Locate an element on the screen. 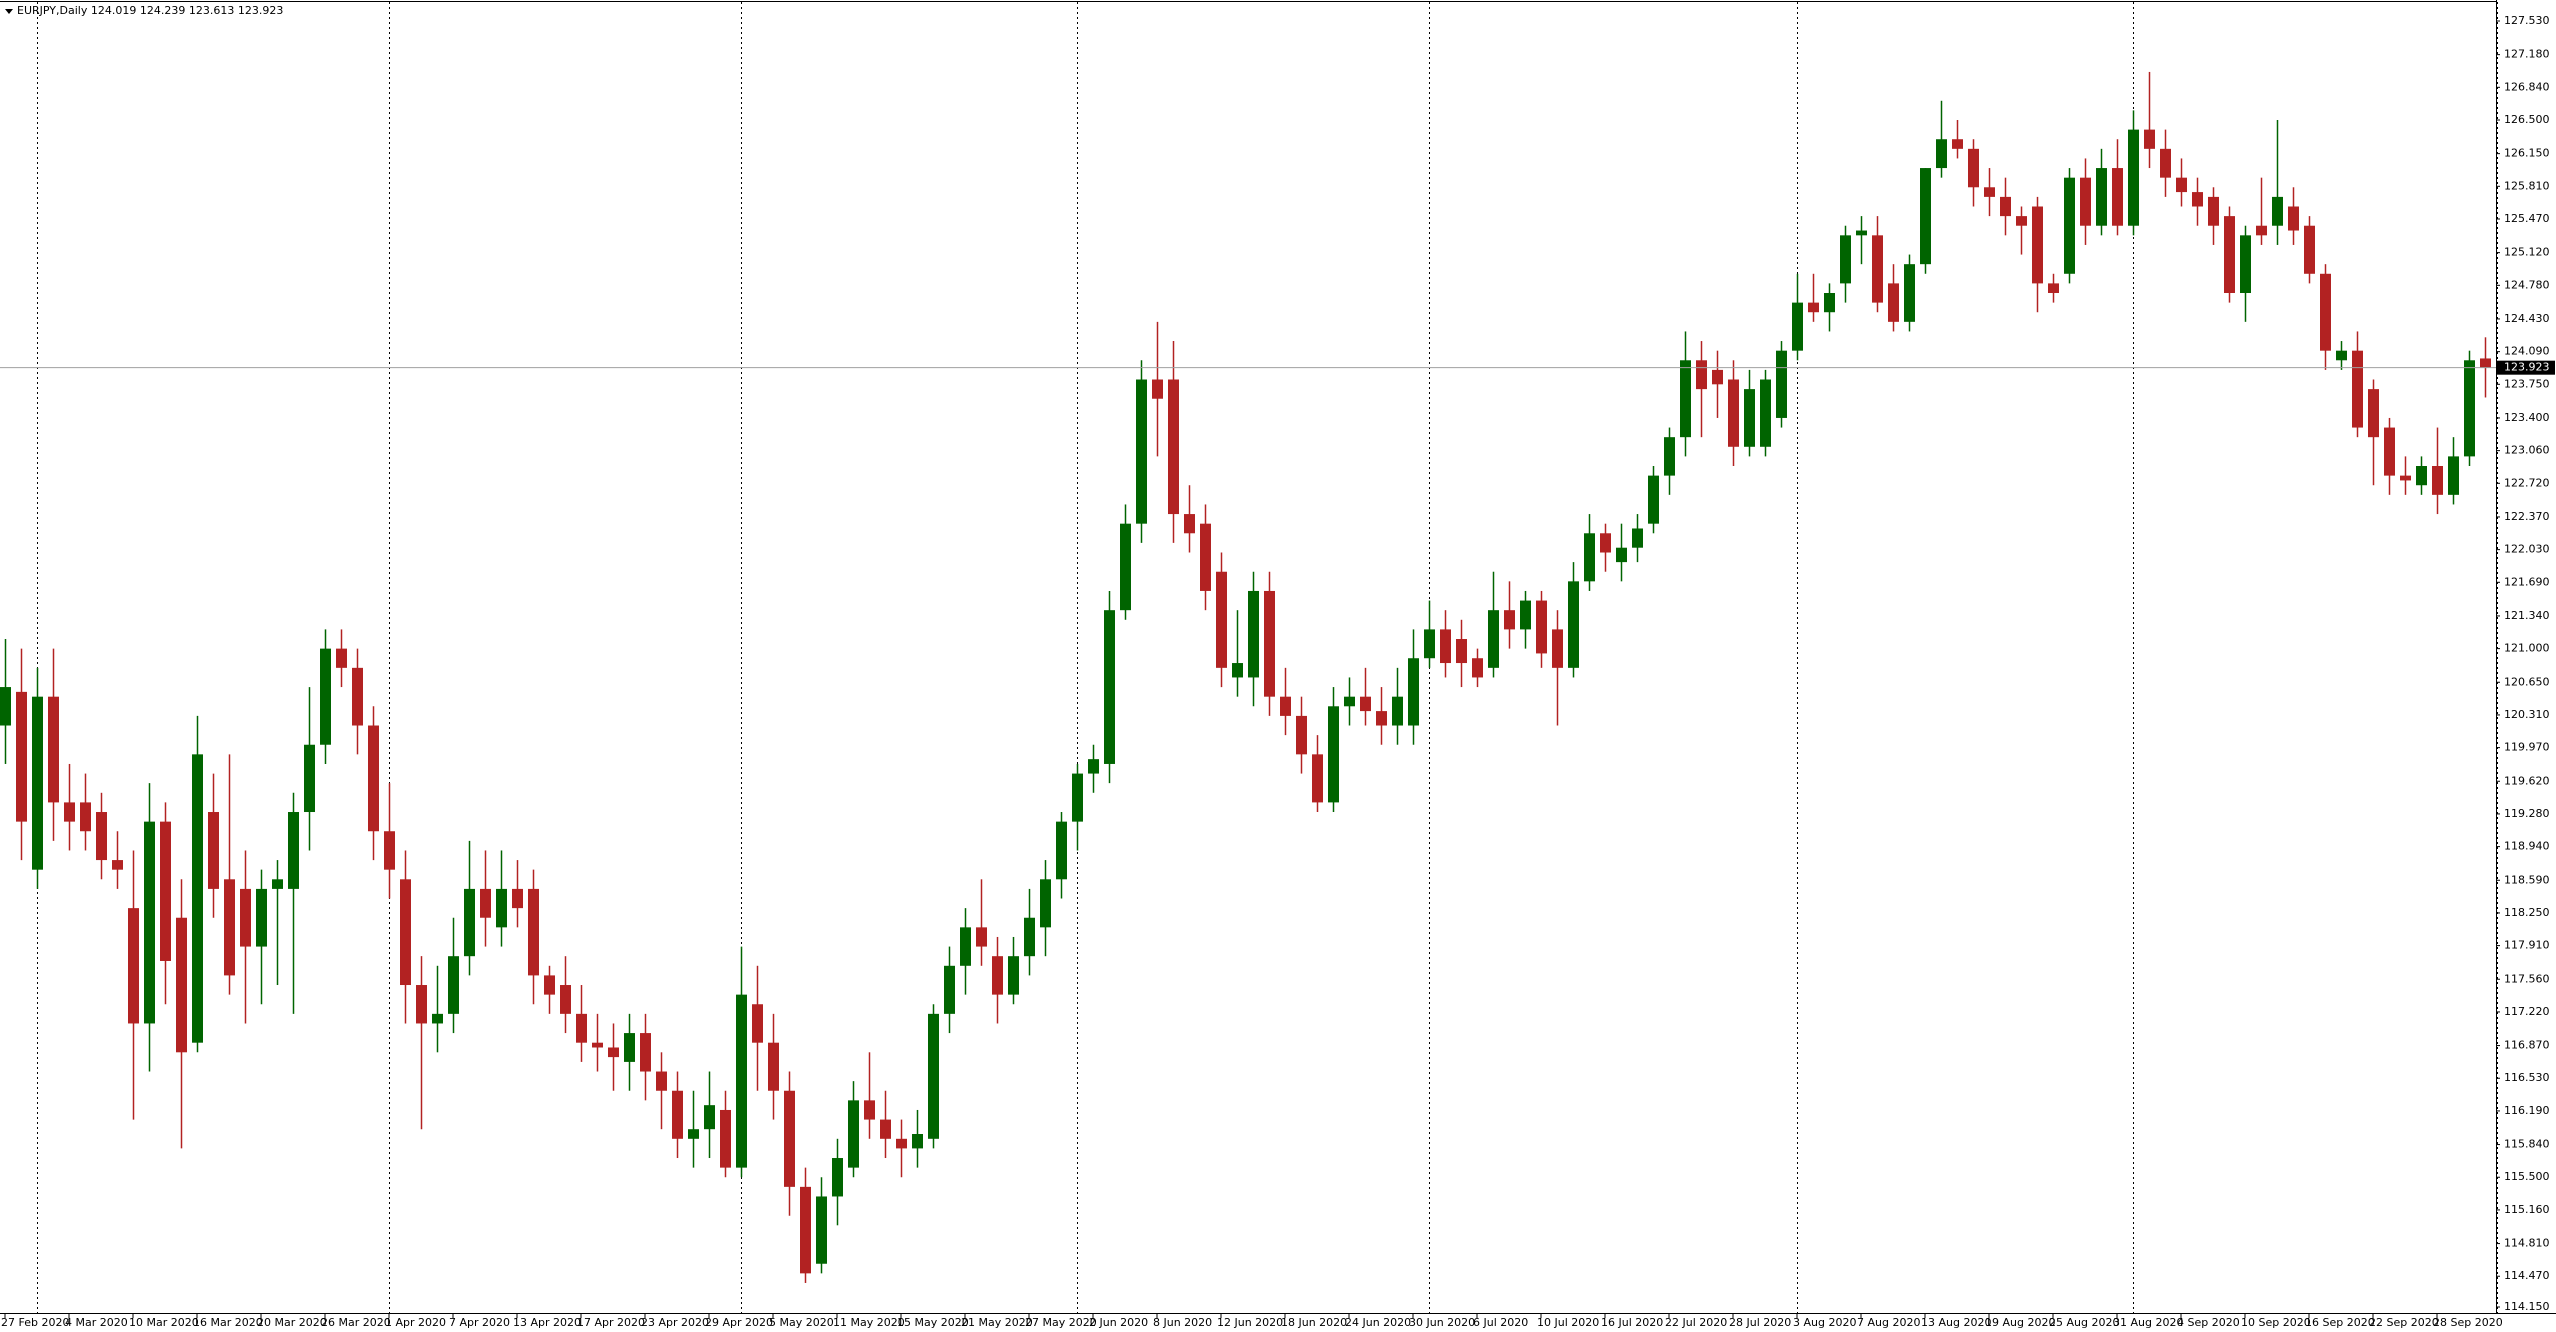 Image resolution: width=2556 pixels, height=1332 pixels. x-tick-label: 12 Jun 2020 is located at coordinates (1250, 1322).